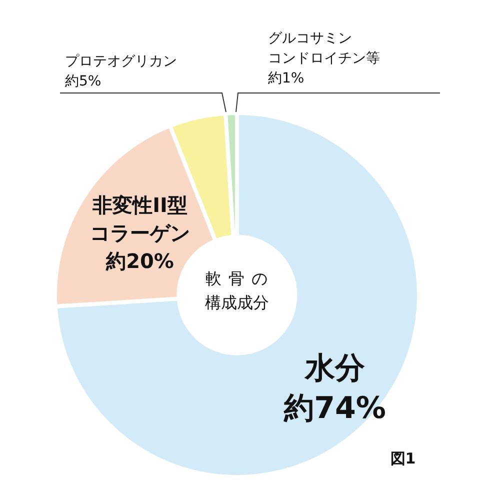  What do you see at coordinates (286, 78) in the screenshot?
I see `data-label: 約1%` at bounding box center [286, 78].